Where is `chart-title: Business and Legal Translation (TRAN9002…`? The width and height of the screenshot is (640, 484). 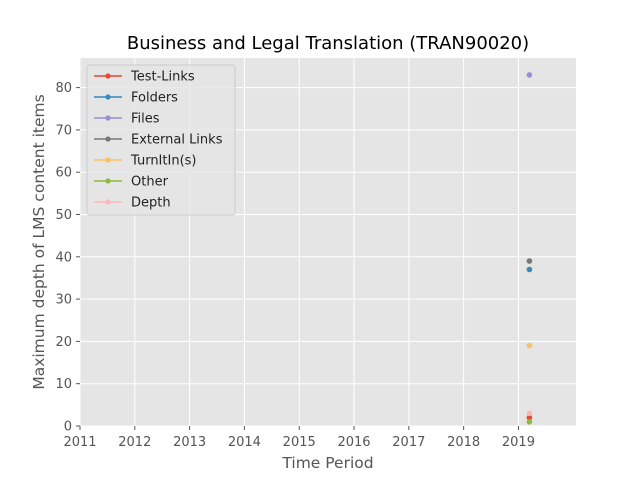
chart-title: Business and Legal Translation (TRAN9002… is located at coordinates (328, 43).